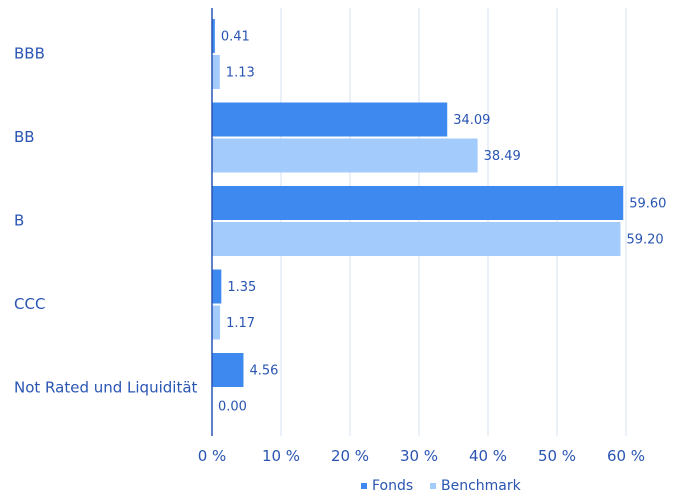 The image size is (691, 499). What do you see at coordinates (481, 486) in the screenshot?
I see `legend-label-benchmark: Benchmark` at bounding box center [481, 486].